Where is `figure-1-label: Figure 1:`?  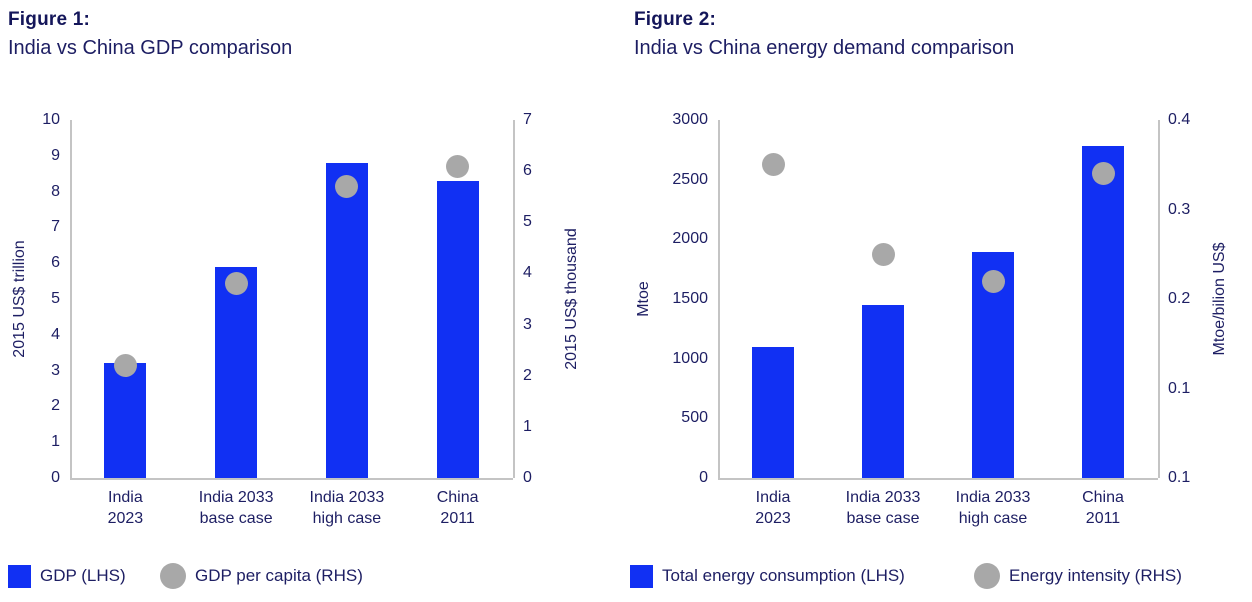 figure-1-label: Figure 1: is located at coordinates (49, 19).